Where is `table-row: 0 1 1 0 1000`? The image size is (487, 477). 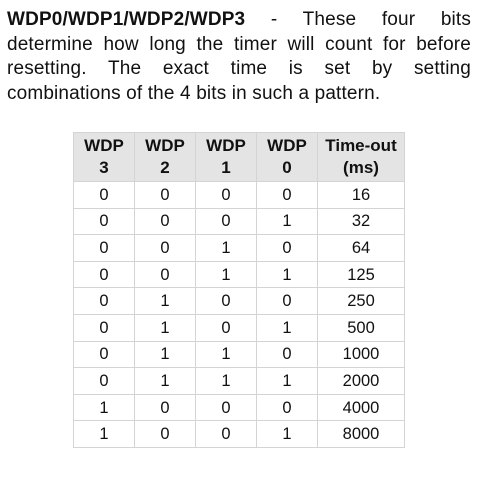 table-row: 0 1 1 0 1000 is located at coordinates (239, 354).